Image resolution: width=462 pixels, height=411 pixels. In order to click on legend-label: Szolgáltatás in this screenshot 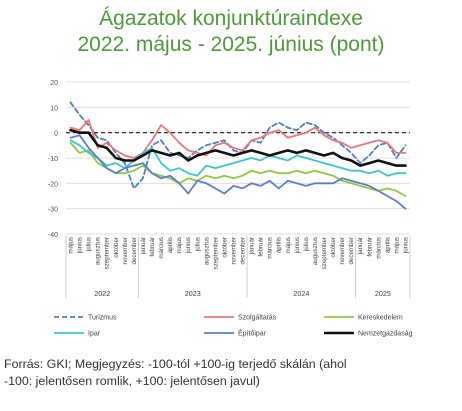, I will do `click(257, 318)`.